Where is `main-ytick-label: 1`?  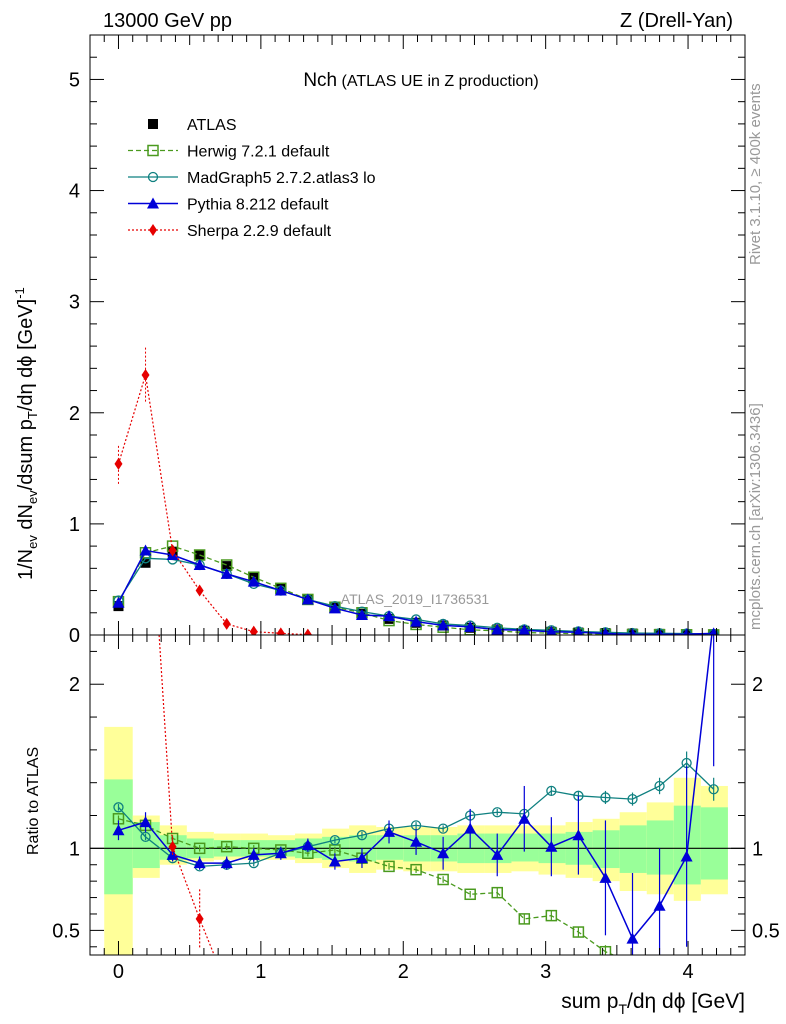 main-ytick-label: 1 is located at coordinates (74, 525).